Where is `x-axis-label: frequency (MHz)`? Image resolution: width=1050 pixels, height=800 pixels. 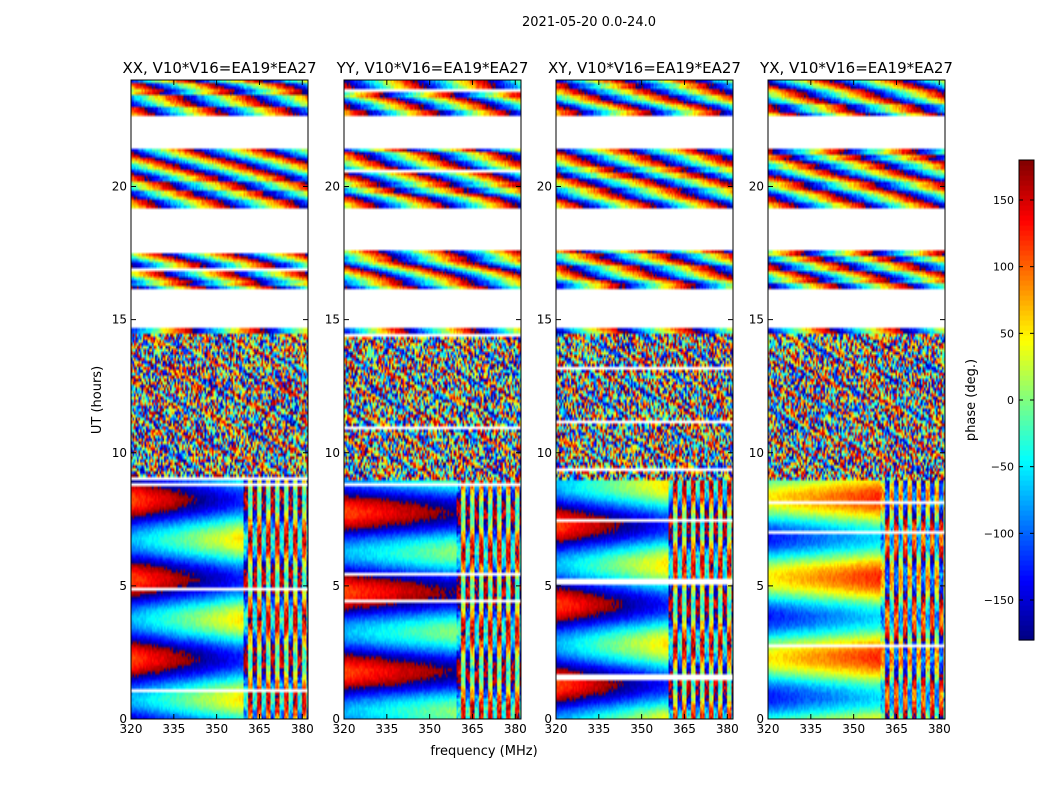
x-axis-label: frequency (MHz) is located at coordinates (483, 751).